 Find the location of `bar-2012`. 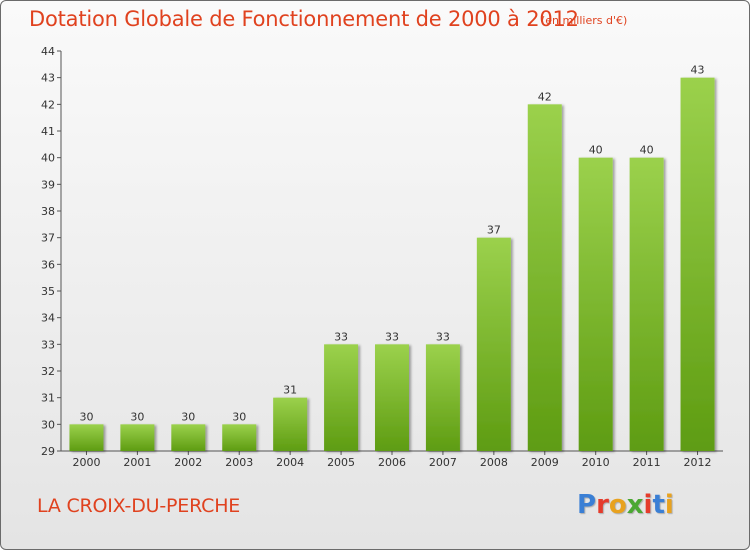

bar-2012 is located at coordinates (697, 264).